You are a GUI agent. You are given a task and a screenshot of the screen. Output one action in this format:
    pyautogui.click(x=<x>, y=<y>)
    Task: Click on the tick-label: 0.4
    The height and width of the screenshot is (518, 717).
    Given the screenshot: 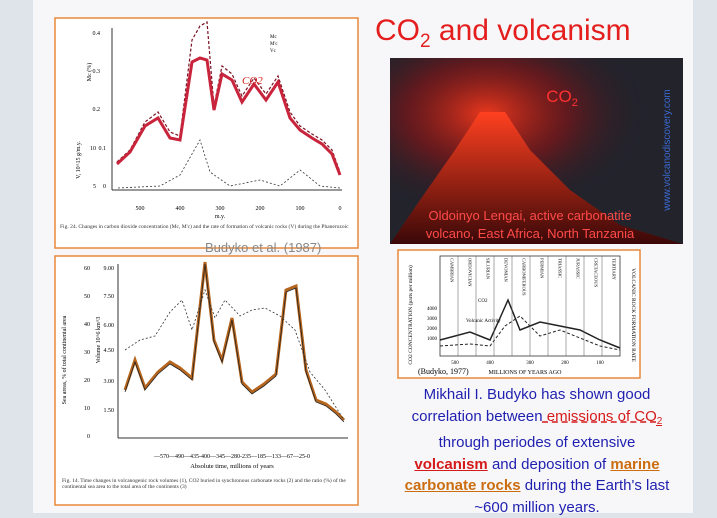 What is the action you would take?
    pyautogui.click(x=97, y=34)
    